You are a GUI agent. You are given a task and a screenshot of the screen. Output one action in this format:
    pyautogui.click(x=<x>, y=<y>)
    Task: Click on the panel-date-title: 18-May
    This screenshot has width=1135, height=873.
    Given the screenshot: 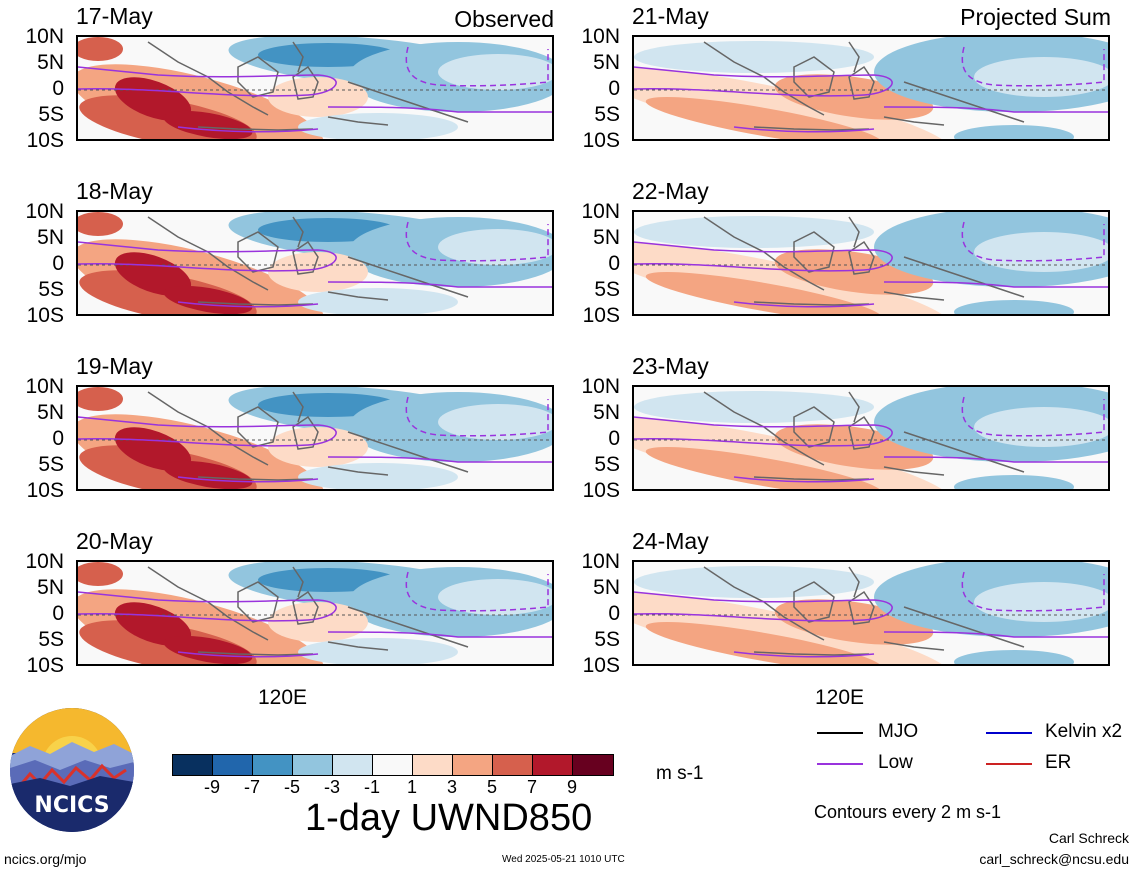 What is the action you would take?
    pyautogui.click(x=114, y=191)
    